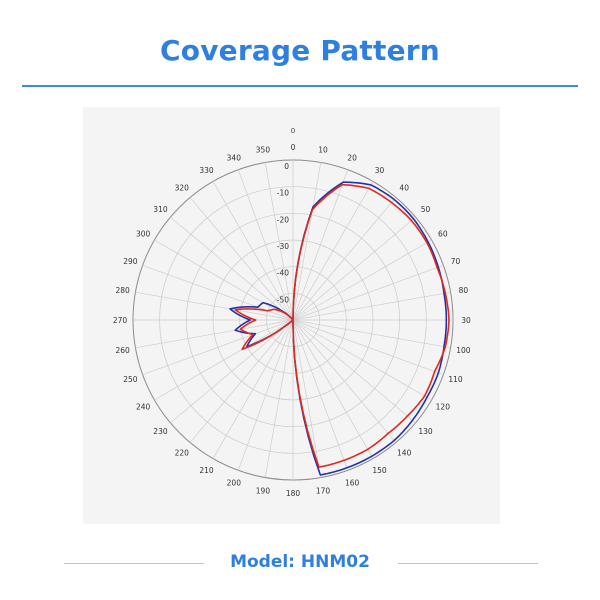 The height and width of the screenshot is (600, 600). Describe the element at coordinates (234, 483) in the screenshot. I see `angle-tick-label: 200` at that location.